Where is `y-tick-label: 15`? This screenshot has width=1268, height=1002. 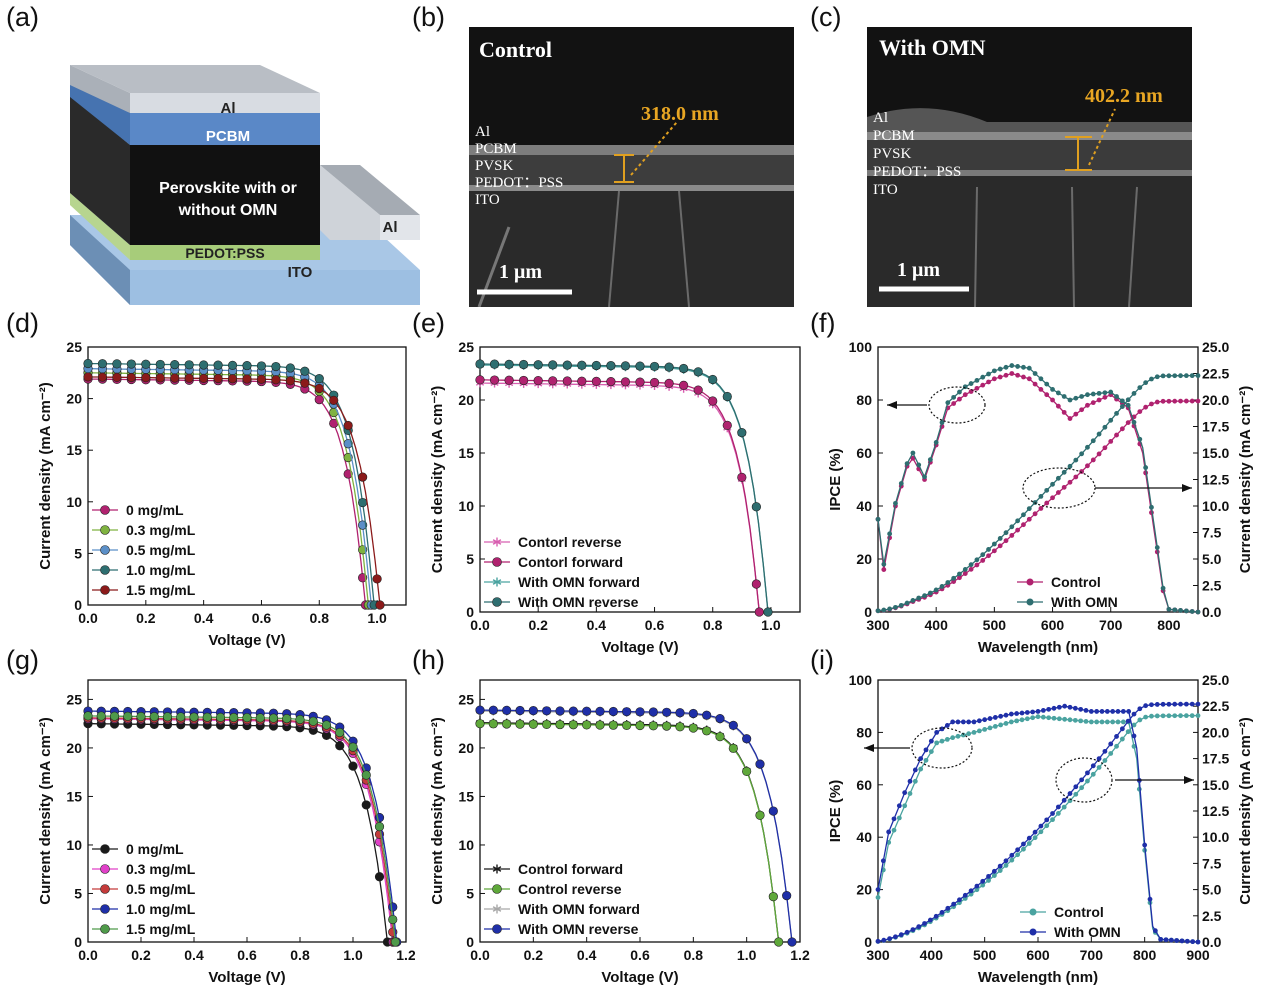
y-tick-label: 15 is located at coordinates (74, 450).